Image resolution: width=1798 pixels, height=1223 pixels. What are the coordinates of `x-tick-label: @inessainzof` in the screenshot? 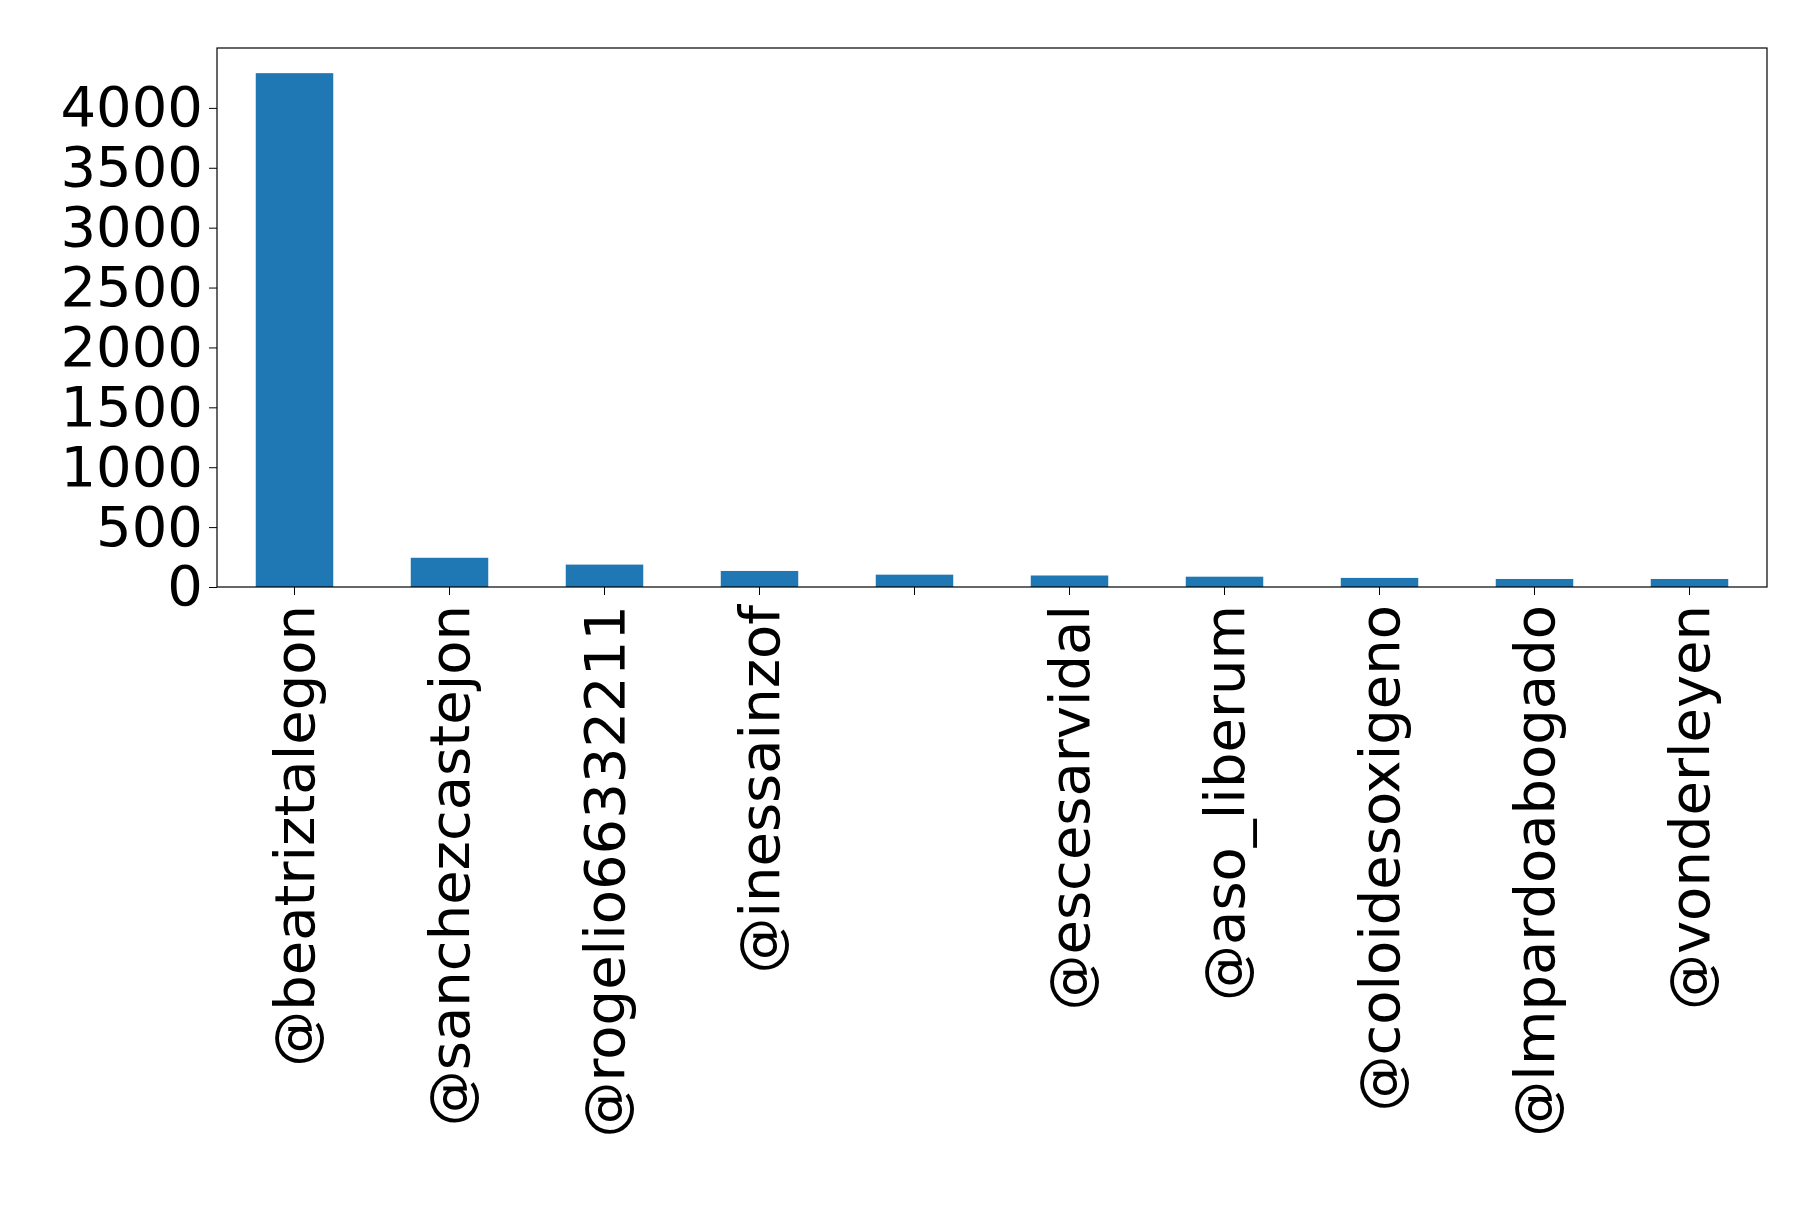 It's located at (760, 788).